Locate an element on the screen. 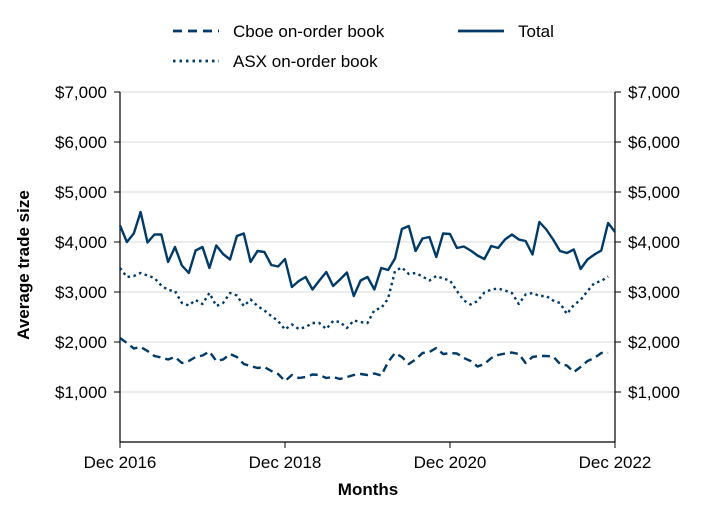 Image resolution: width=708 pixels, height=518 pixels. y-tick-label-left: $5,000 is located at coordinates (81, 192).